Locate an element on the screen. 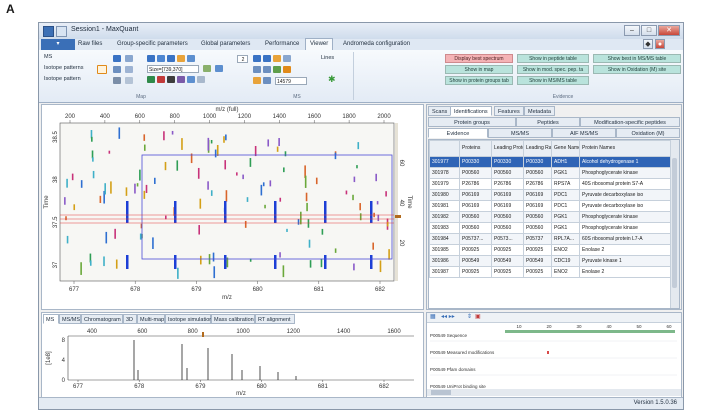 The image size is (710, 418). tab-global-parameters: Global parameters is located at coordinates (226, 44).